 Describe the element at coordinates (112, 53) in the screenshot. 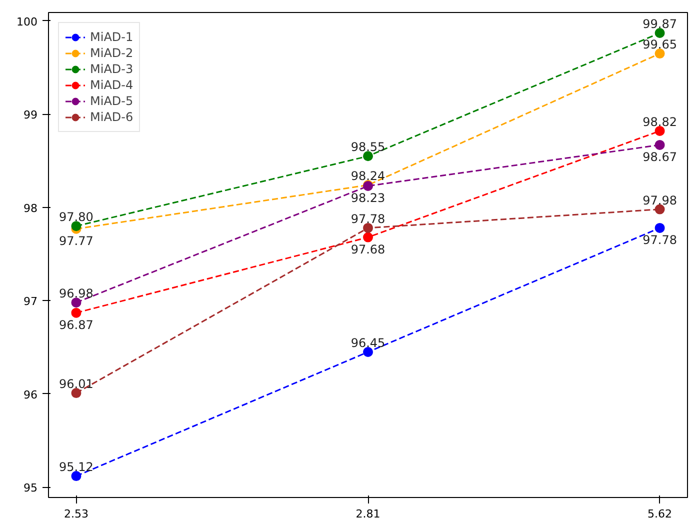

I see `legend-label: MiAD-2` at that location.